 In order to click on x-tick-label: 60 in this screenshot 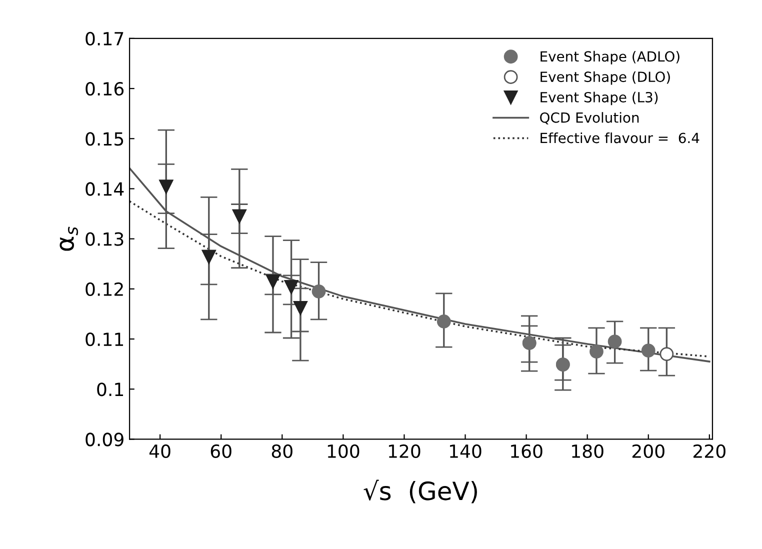, I will do `click(221, 451)`.